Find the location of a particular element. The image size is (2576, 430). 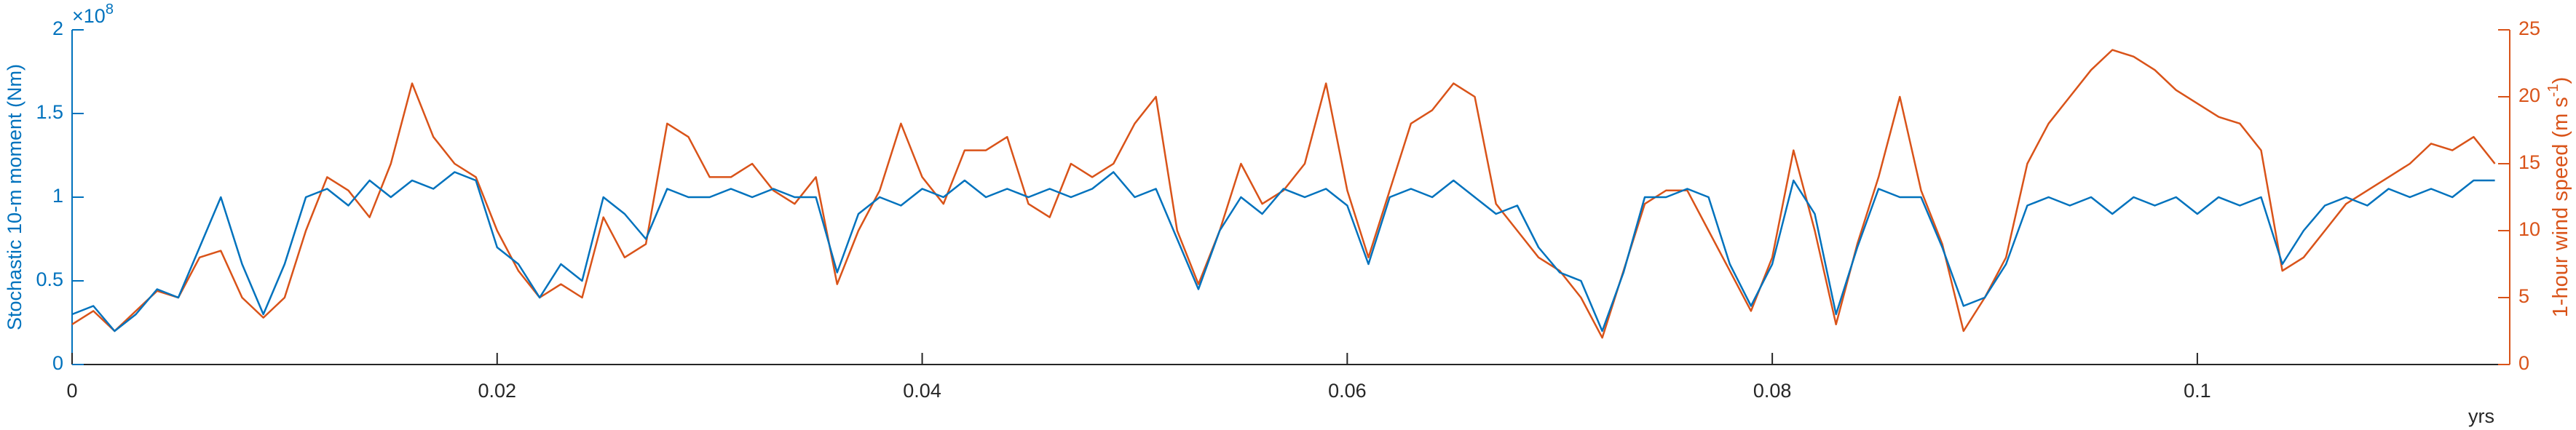

y2-tick-label: 20 is located at coordinates (2529, 95).